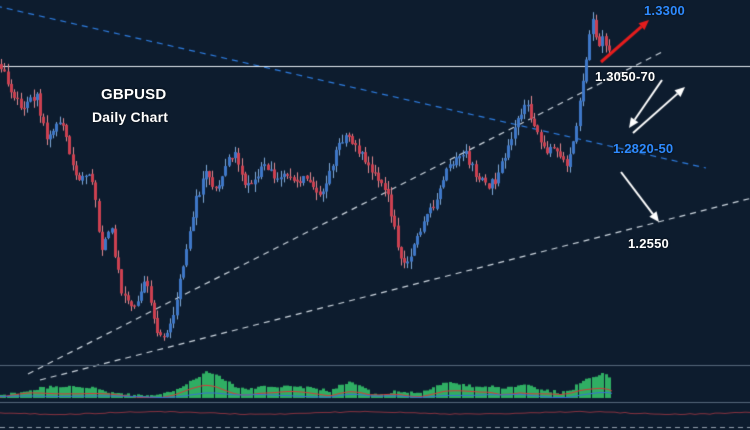 This screenshot has width=750, height=430. What do you see at coordinates (648, 243) in the screenshot?
I see `price-level-12550: 1.2550` at bounding box center [648, 243].